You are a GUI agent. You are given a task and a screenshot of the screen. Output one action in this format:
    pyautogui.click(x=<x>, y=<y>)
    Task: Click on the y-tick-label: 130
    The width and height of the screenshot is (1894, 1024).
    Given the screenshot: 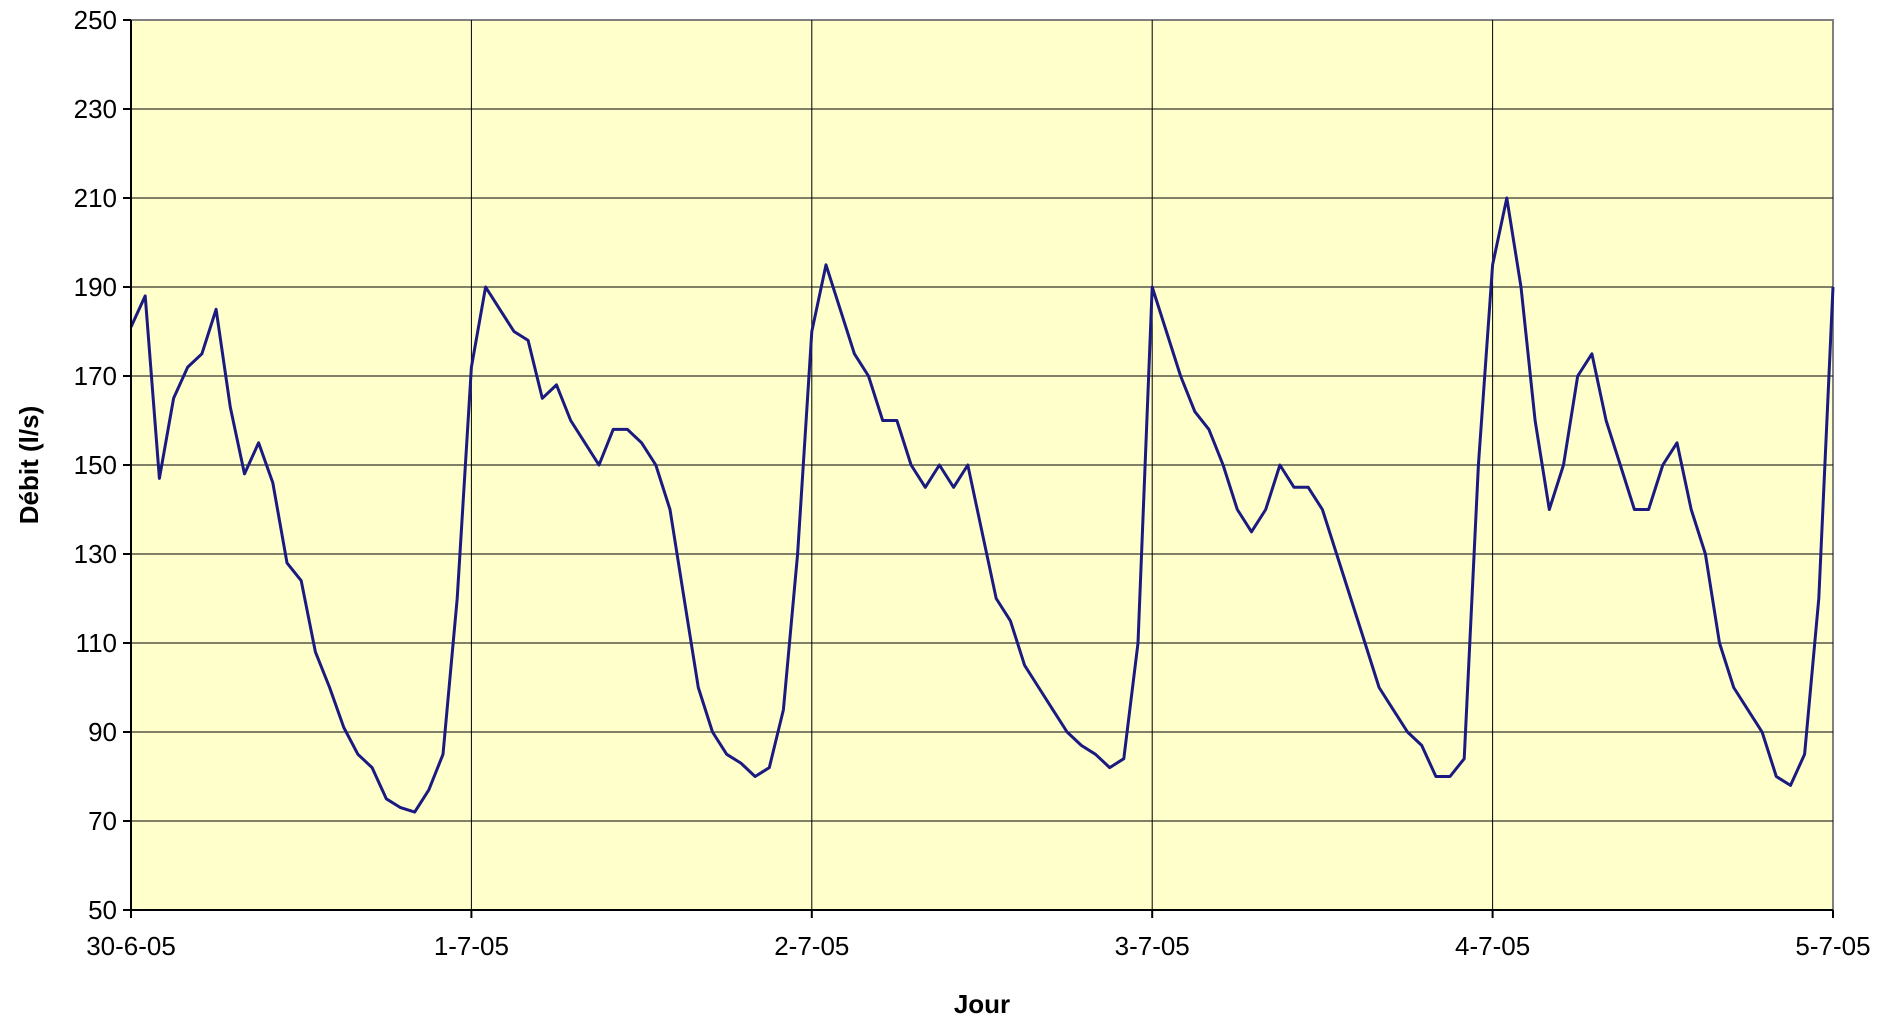 What is the action you would take?
    pyautogui.click(x=95, y=554)
    